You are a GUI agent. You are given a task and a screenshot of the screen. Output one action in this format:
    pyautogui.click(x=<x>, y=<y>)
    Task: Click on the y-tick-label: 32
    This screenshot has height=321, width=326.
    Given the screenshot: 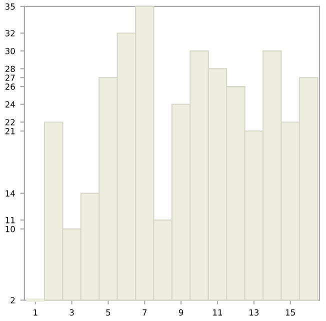 What is the action you would take?
    pyautogui.click(x=10, y=33)
    